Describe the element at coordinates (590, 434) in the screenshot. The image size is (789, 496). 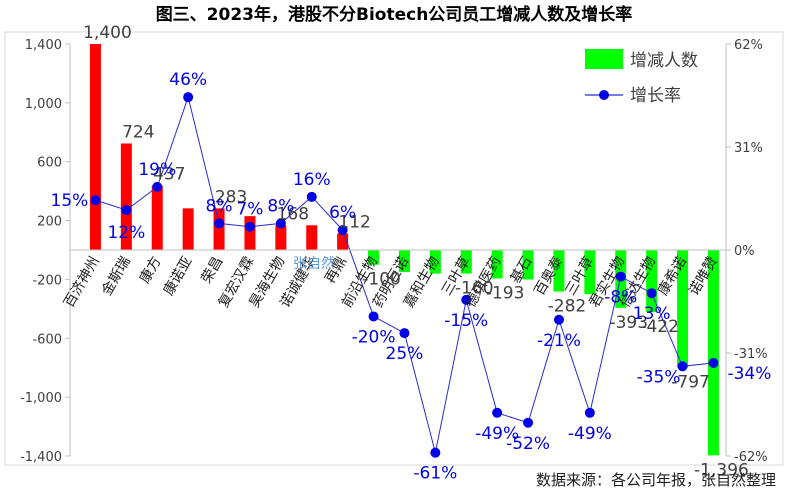
I see `rate-value-label-16: -49%` at that location.